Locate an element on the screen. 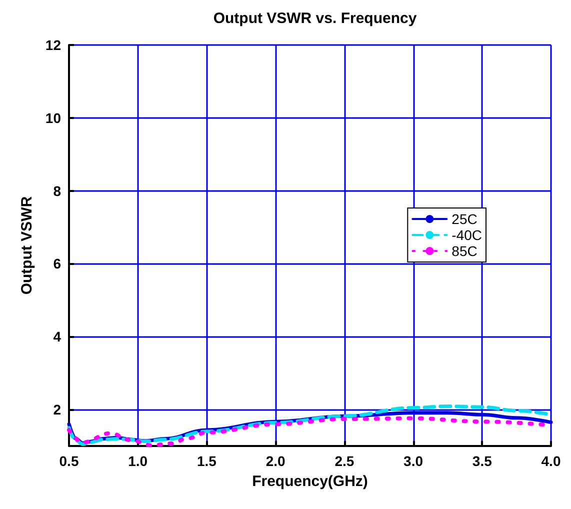 The height and width of the screenshot is (509, 571). x-tick-label: 2.5 is located at coordinates (344, 461).